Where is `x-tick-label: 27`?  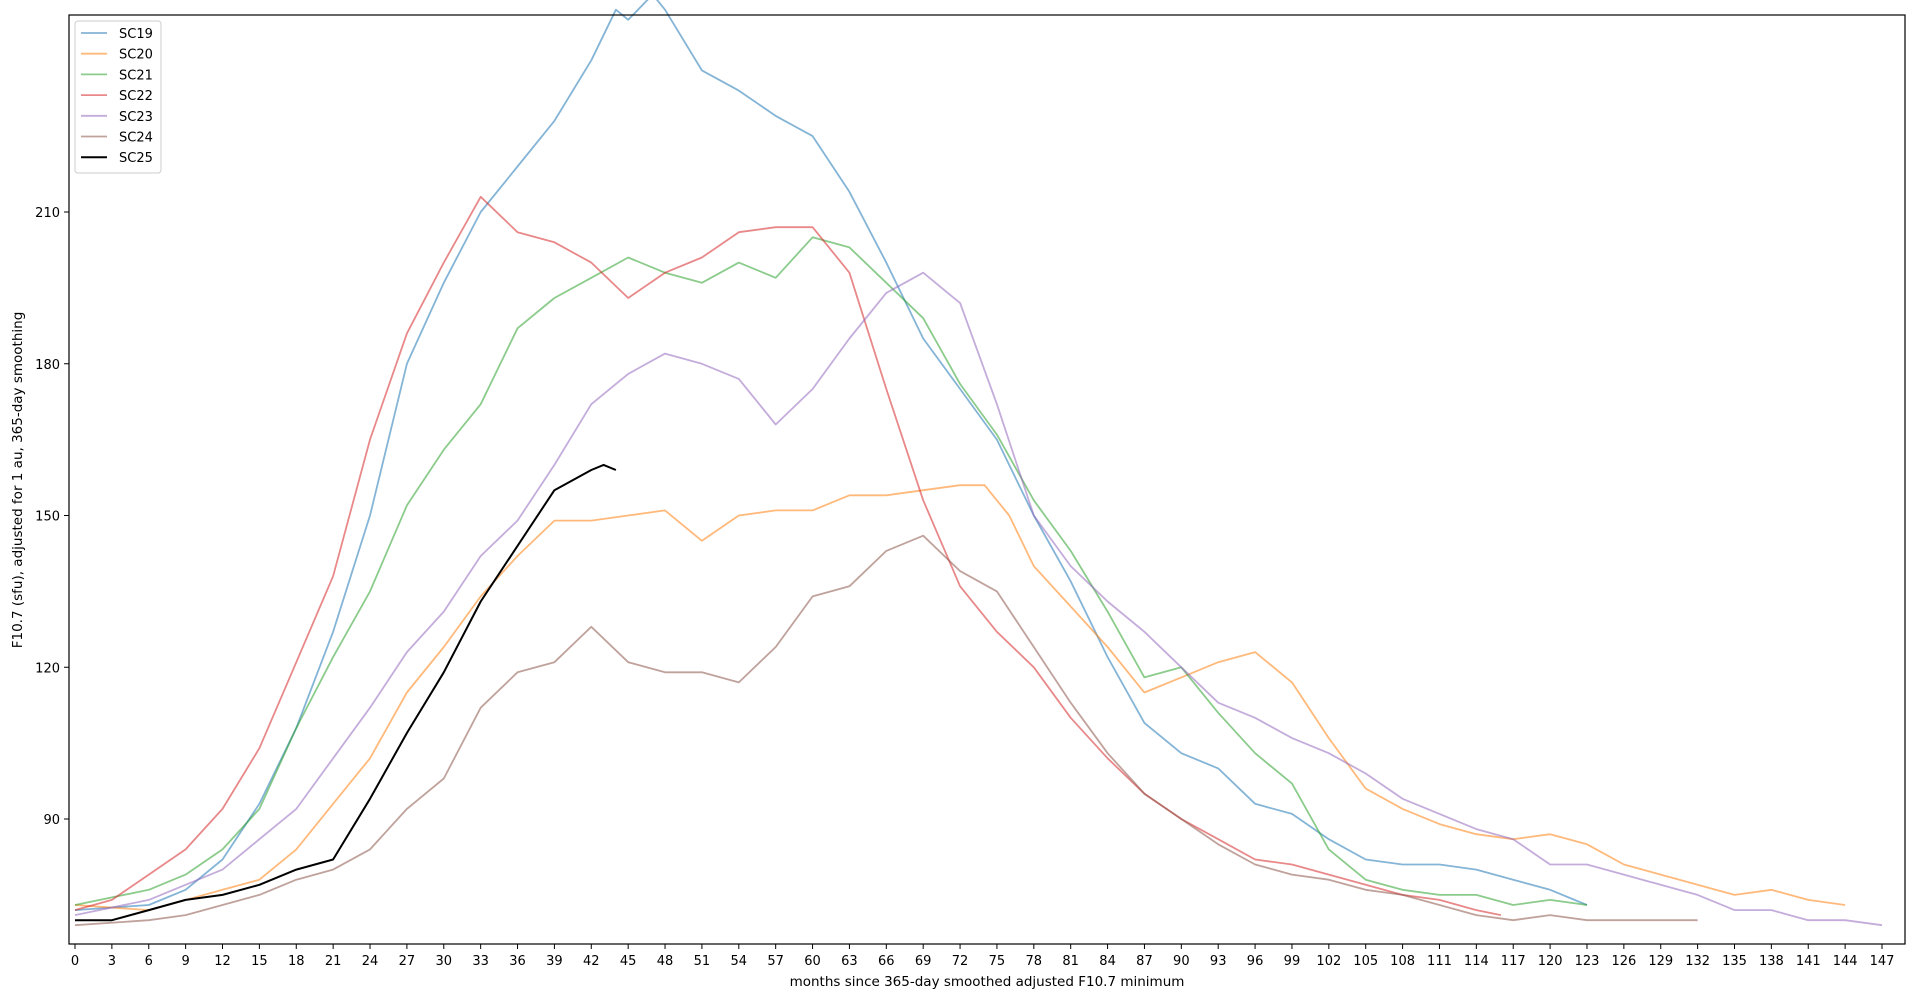 x-tick-label: 27 is located at coordinates (407, 961).